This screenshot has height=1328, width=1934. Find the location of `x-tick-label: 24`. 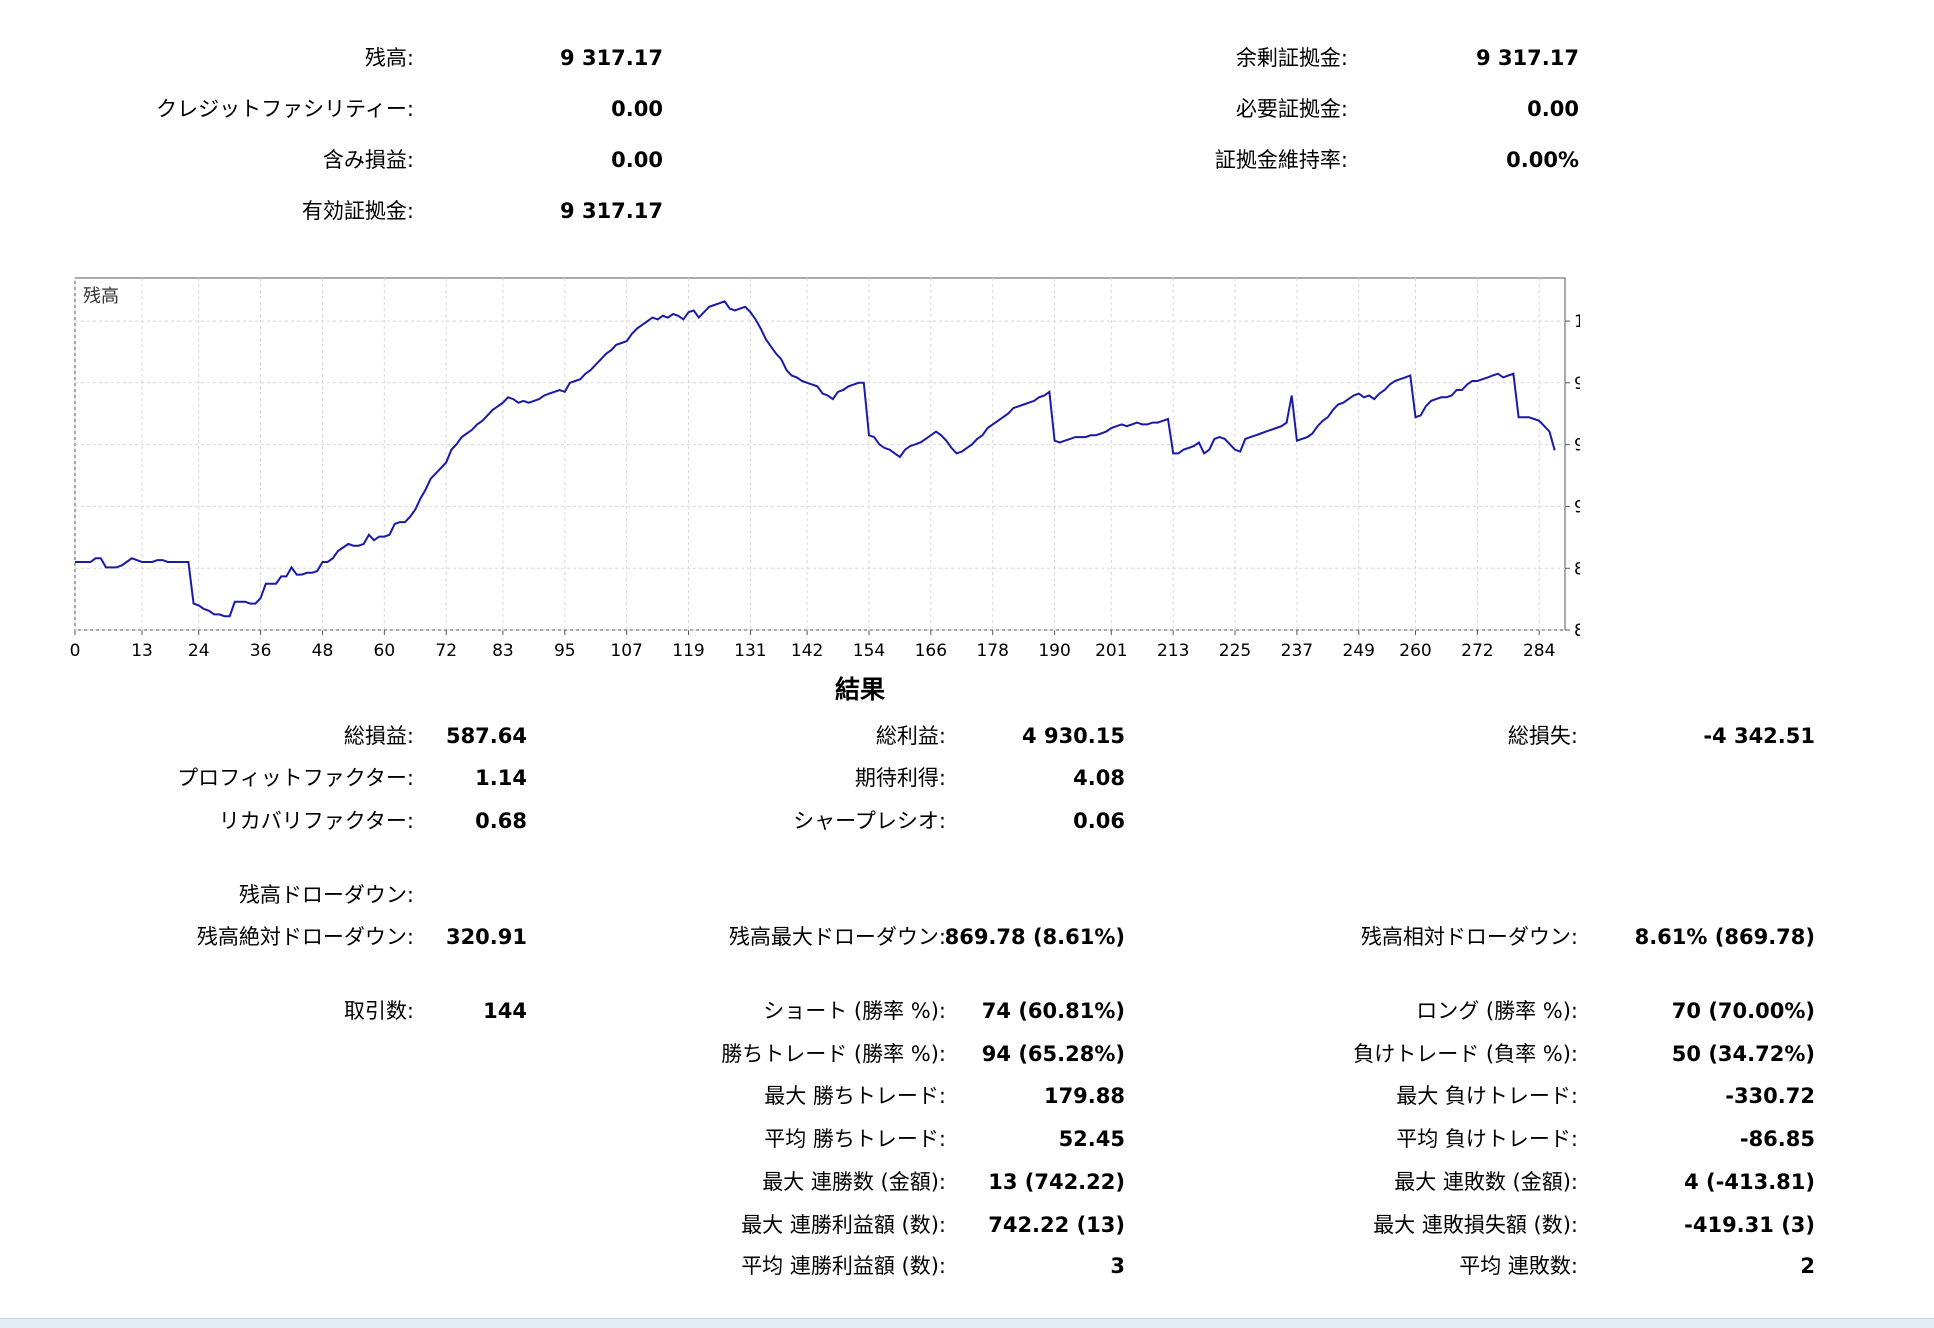

x-tick-label: 24 is located at coordinates (199, 651).